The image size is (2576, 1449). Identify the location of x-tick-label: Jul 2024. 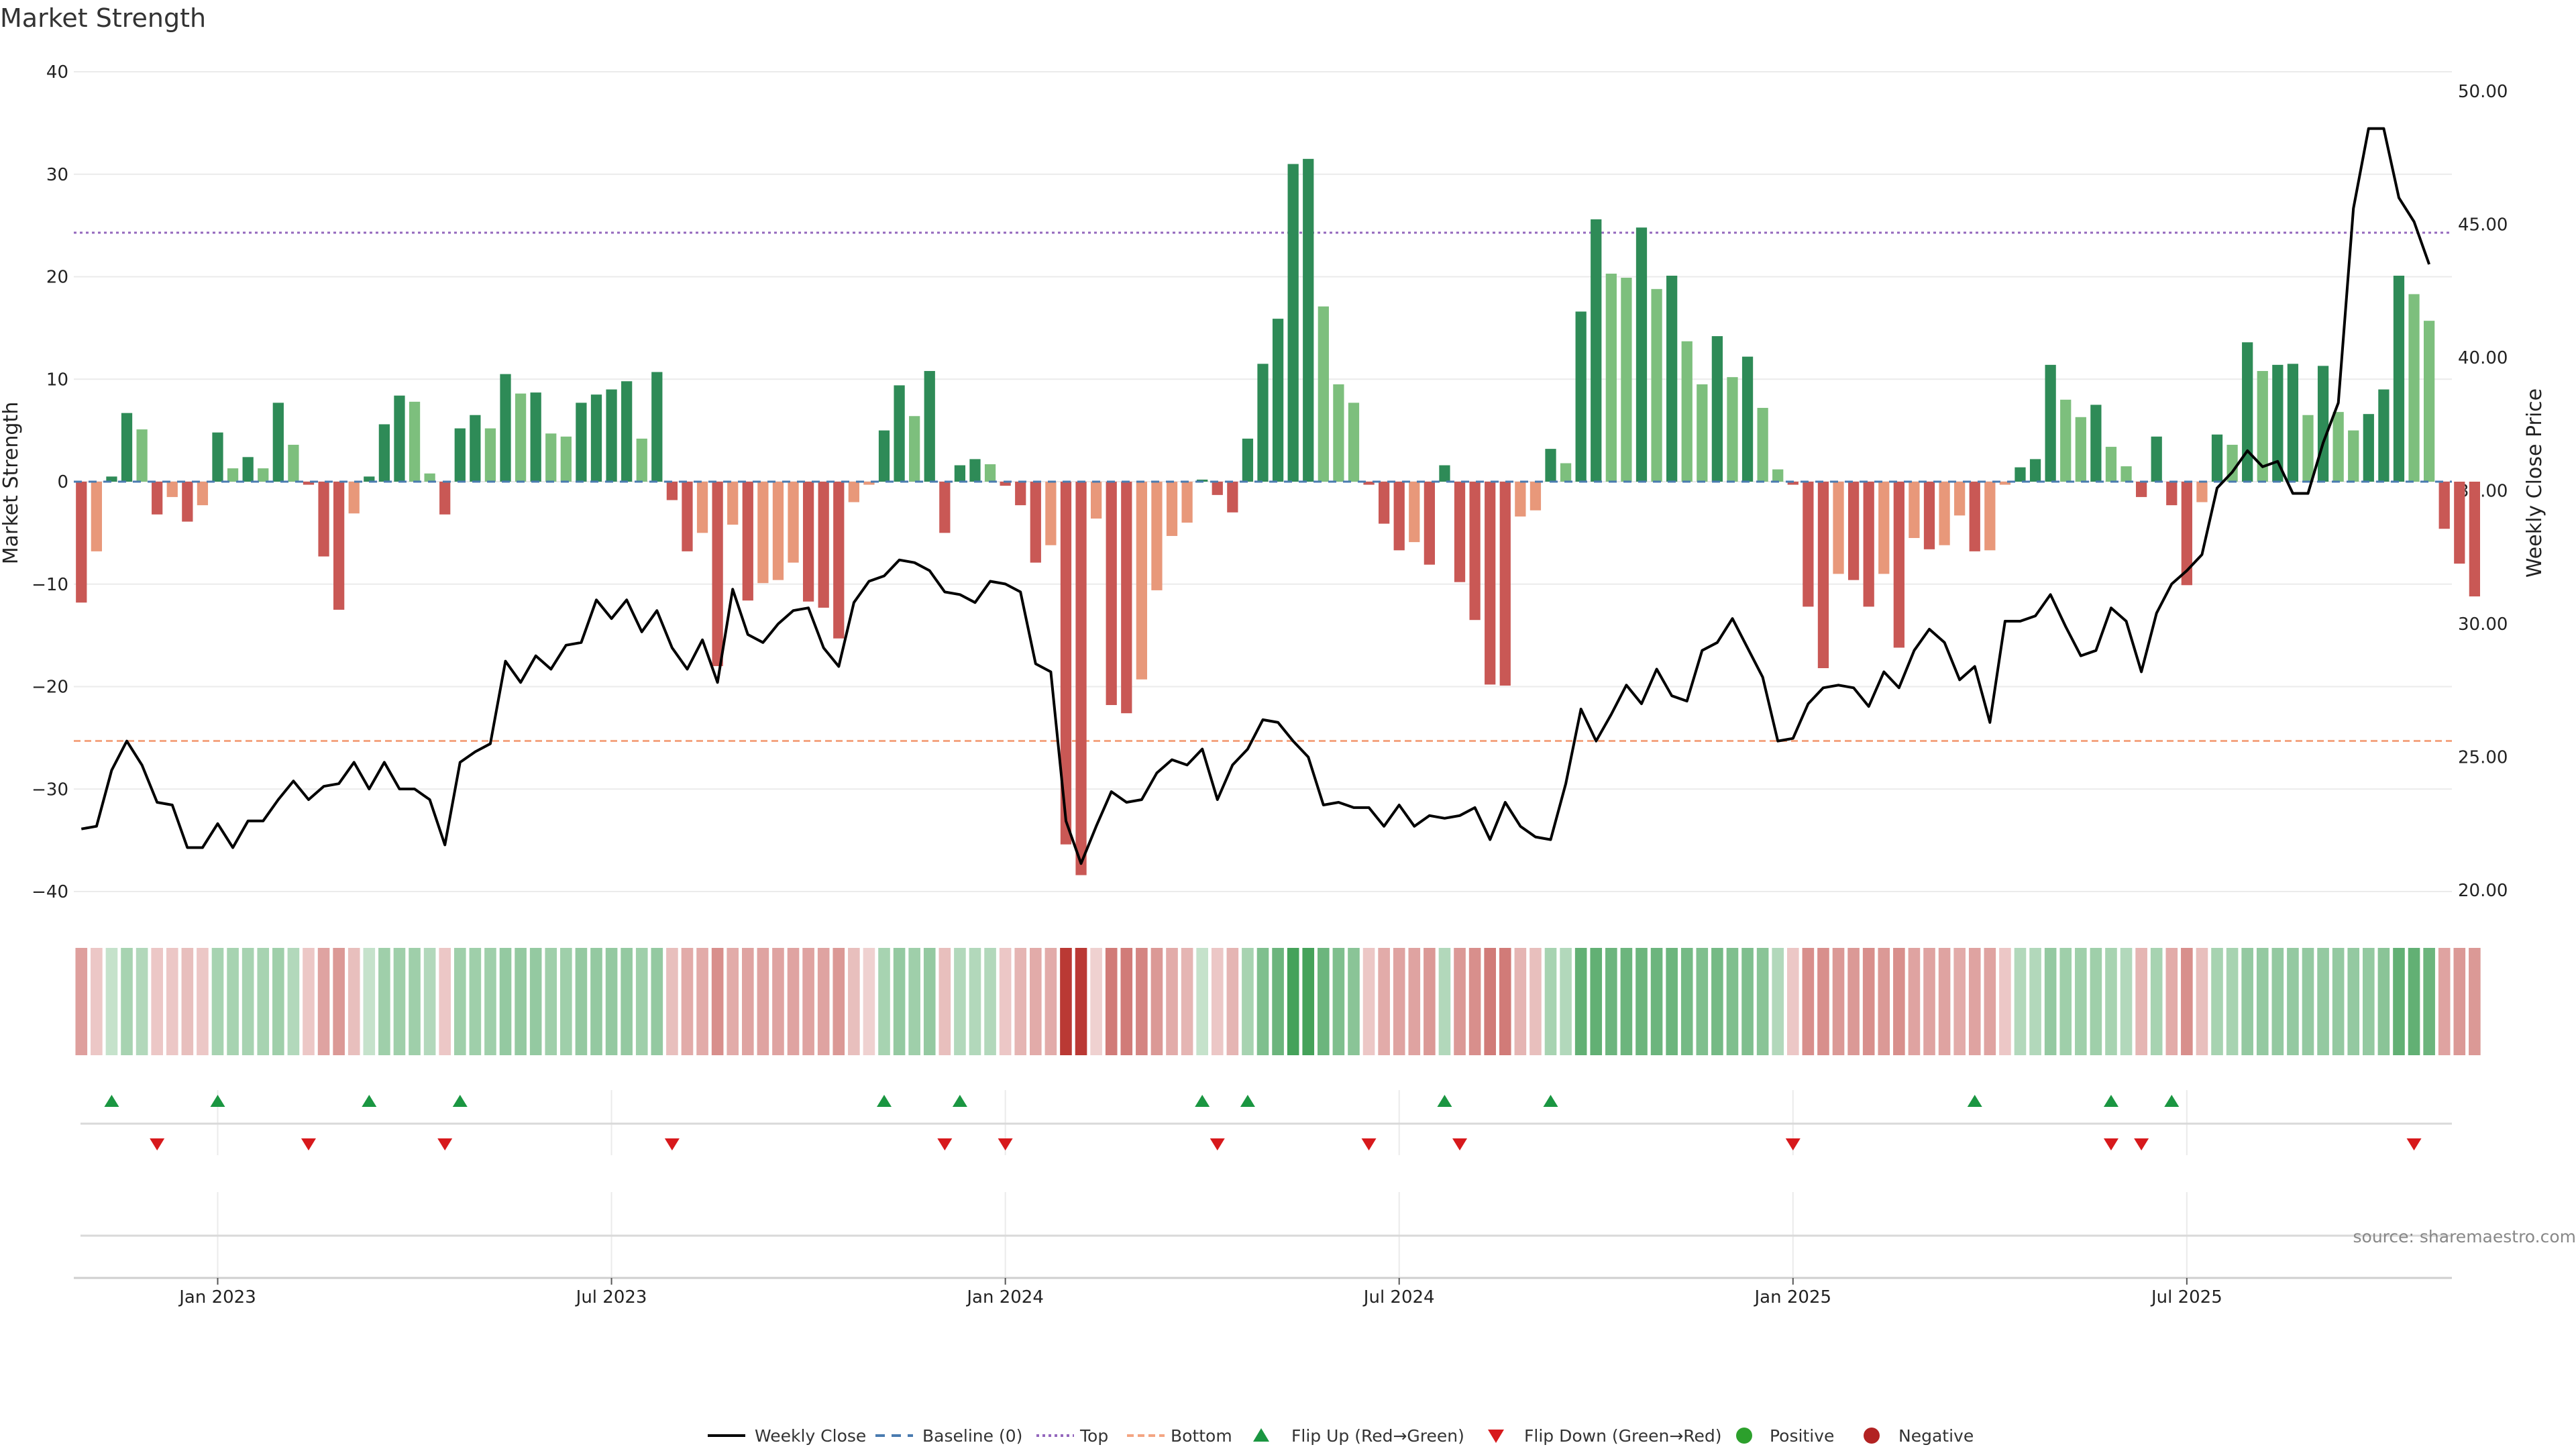
(1398, 1297).